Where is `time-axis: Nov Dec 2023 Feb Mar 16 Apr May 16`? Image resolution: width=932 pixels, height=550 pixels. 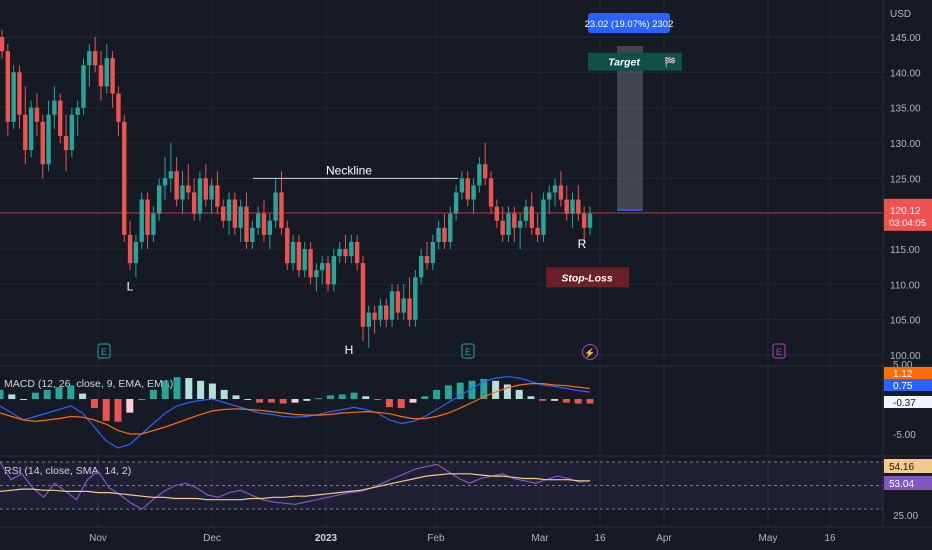
time-axis: Nov Dec 2023 Feb Mar 16 Apr May 16 is located at coordinates (462, 538).